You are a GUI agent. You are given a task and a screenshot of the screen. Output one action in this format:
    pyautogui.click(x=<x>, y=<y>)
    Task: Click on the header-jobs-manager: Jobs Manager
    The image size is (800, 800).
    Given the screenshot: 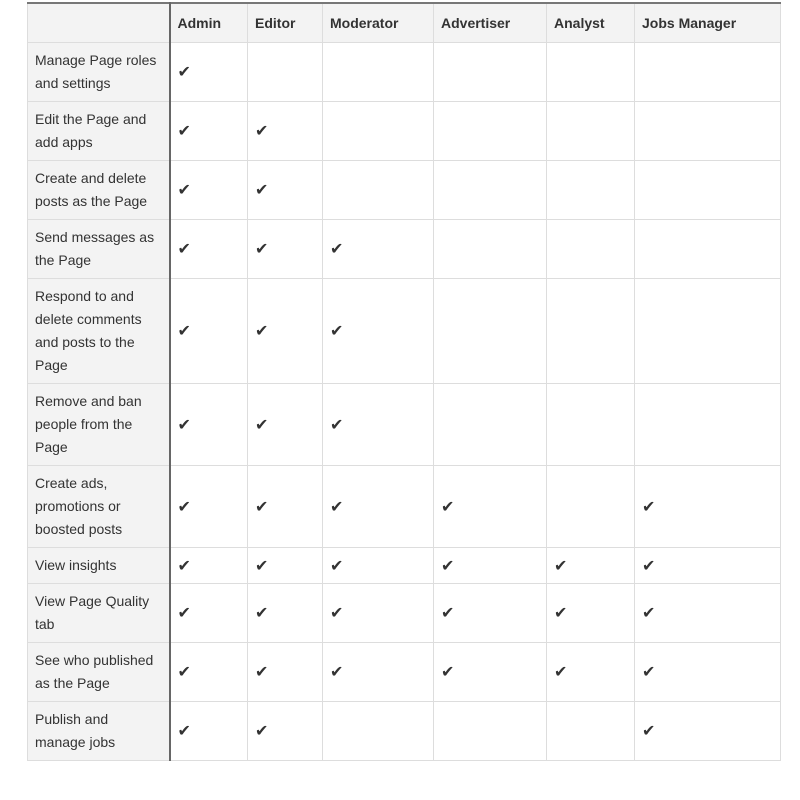 What is the action you would take?
    pyautogui.click(x=707, y=22)
    